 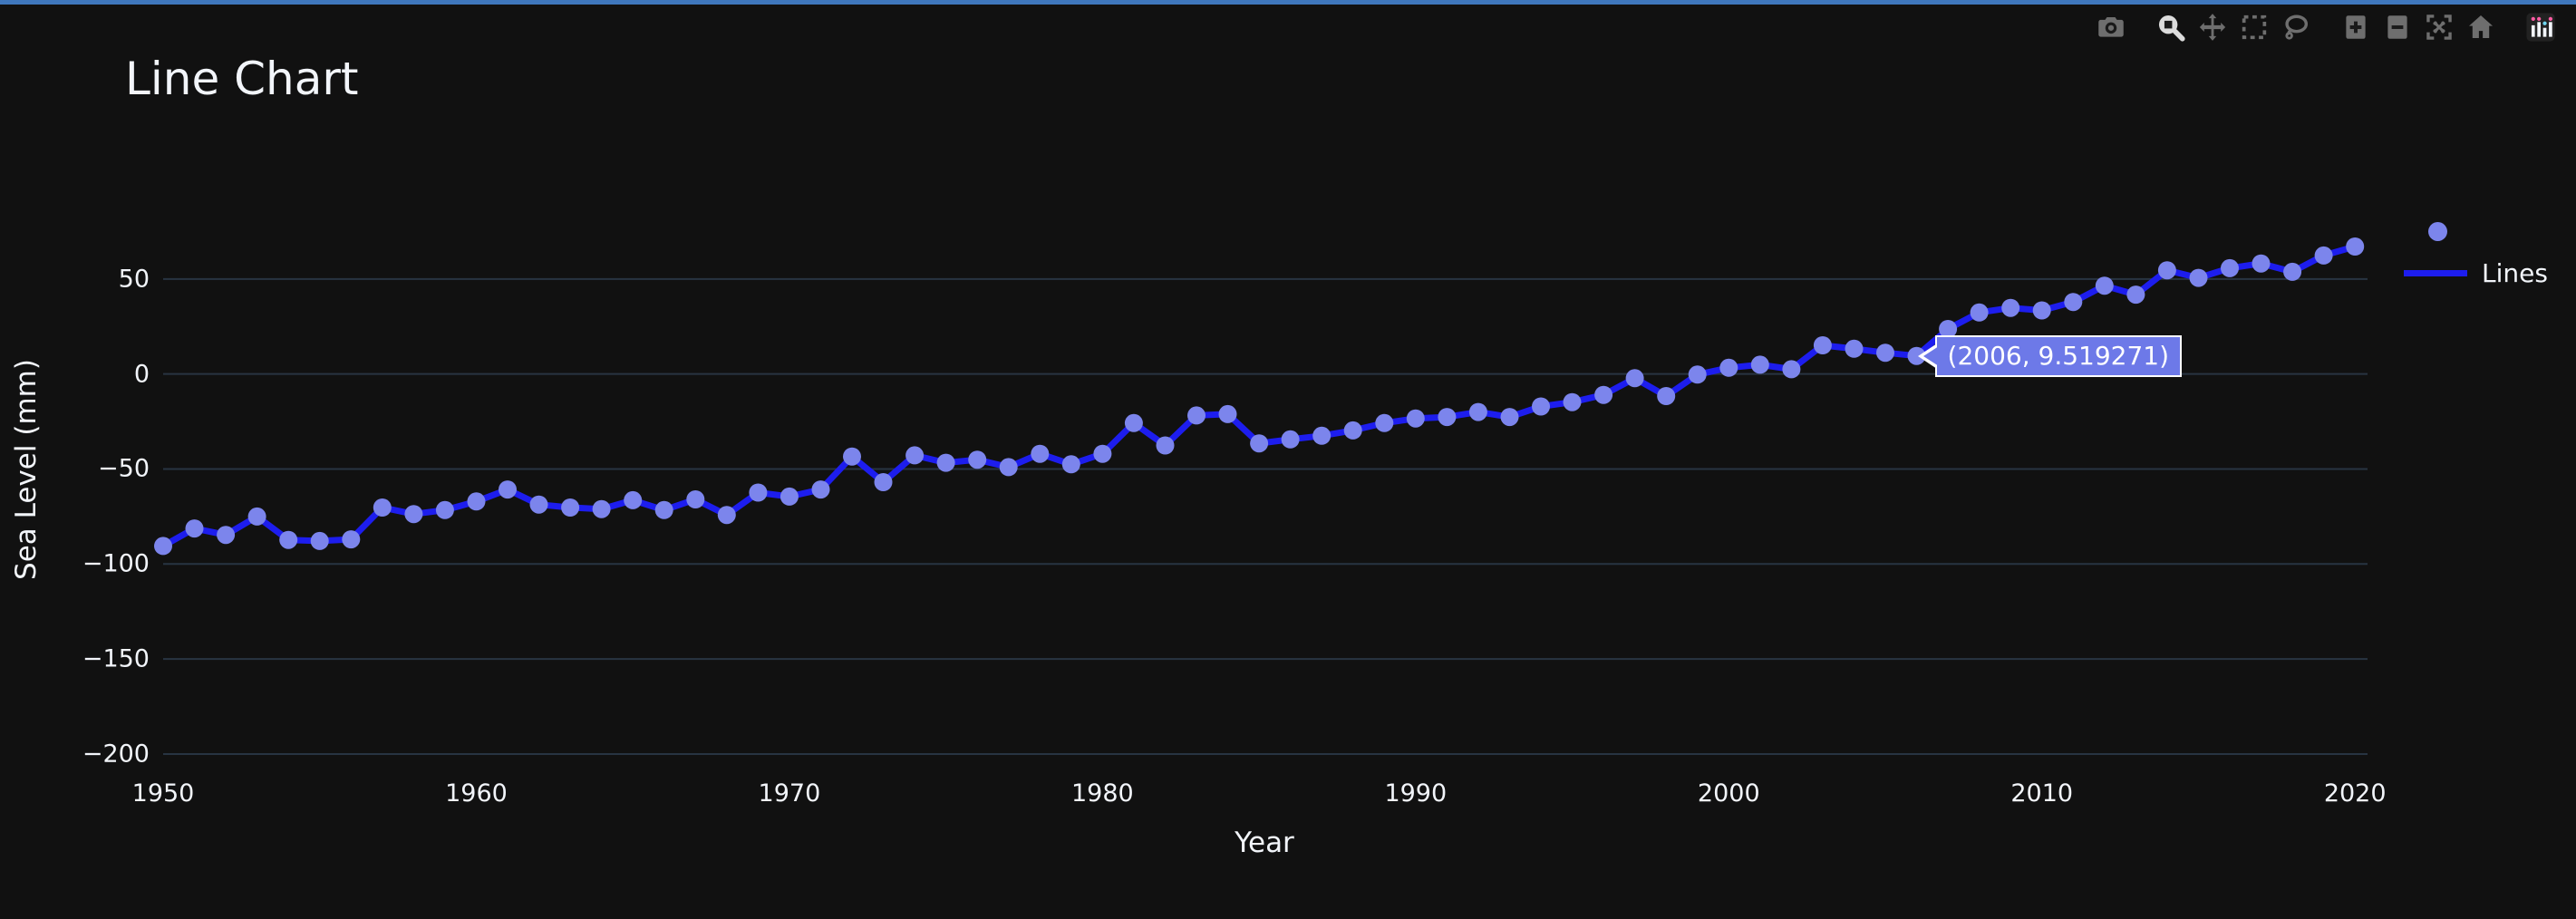 What do you see at coordinates (2472, 231) in the screenshot?
I see `legend-item-markers` at bounding box center [2472, 231].